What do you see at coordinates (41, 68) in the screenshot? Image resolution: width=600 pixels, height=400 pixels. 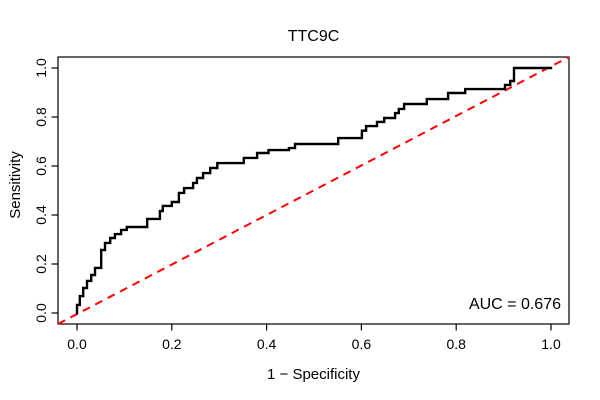 I see `y-tick-label: 1.0` at bounding box center [41, 68].